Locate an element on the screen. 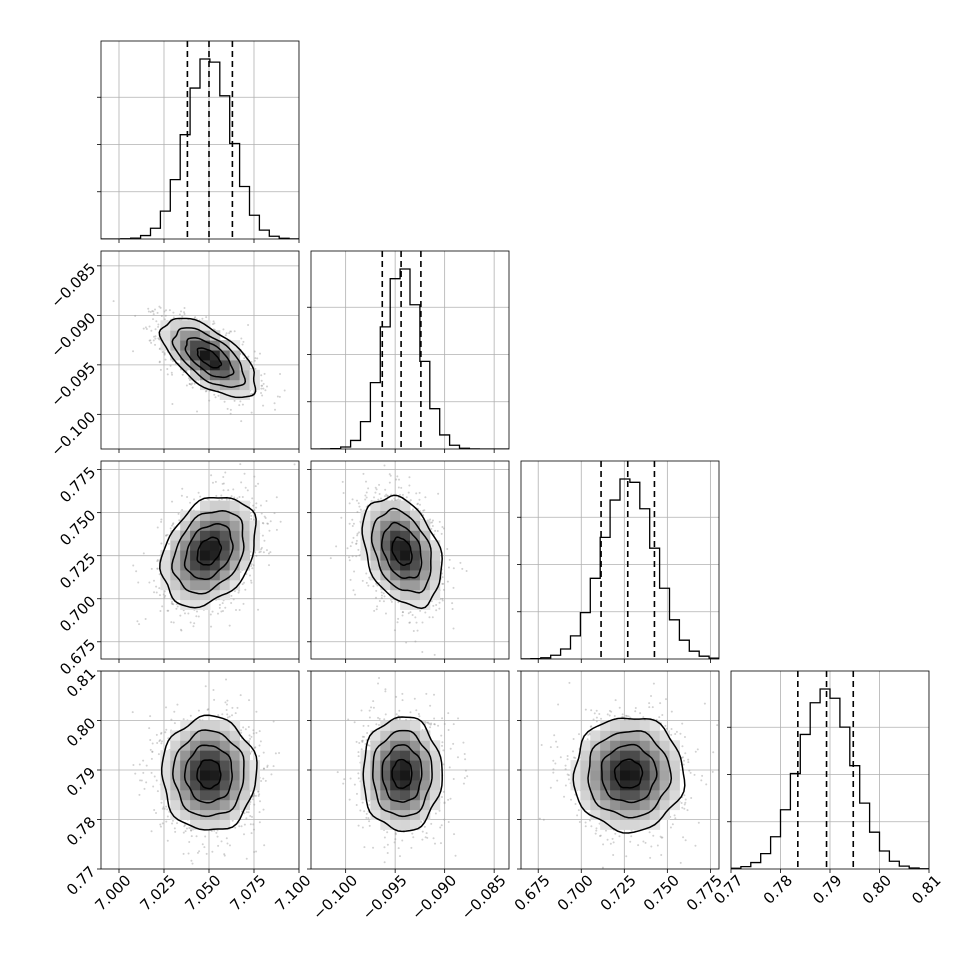  x-tick-label-p2-2: 0.725 is located at coordinates (618, 892).